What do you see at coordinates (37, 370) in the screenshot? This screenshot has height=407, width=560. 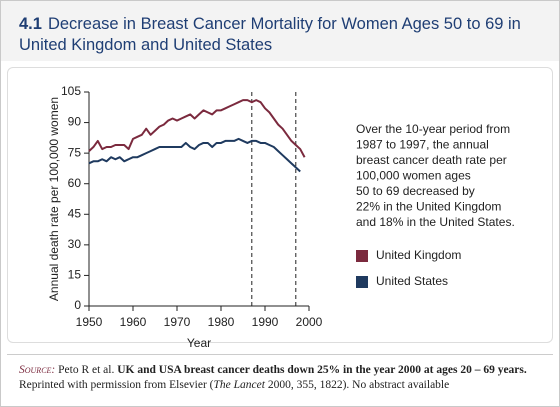 I see `source-label: Source:` at bounding box center [37, 370].